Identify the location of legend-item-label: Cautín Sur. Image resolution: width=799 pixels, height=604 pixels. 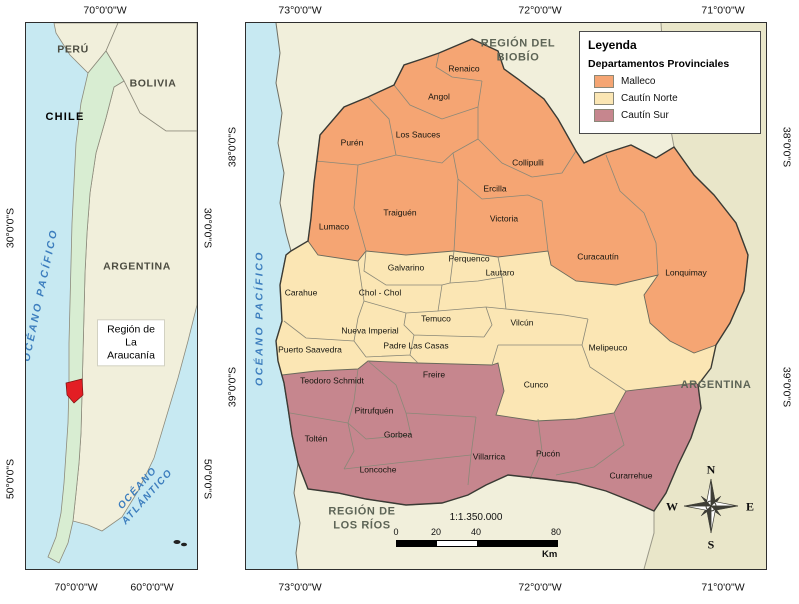
(645, 115).